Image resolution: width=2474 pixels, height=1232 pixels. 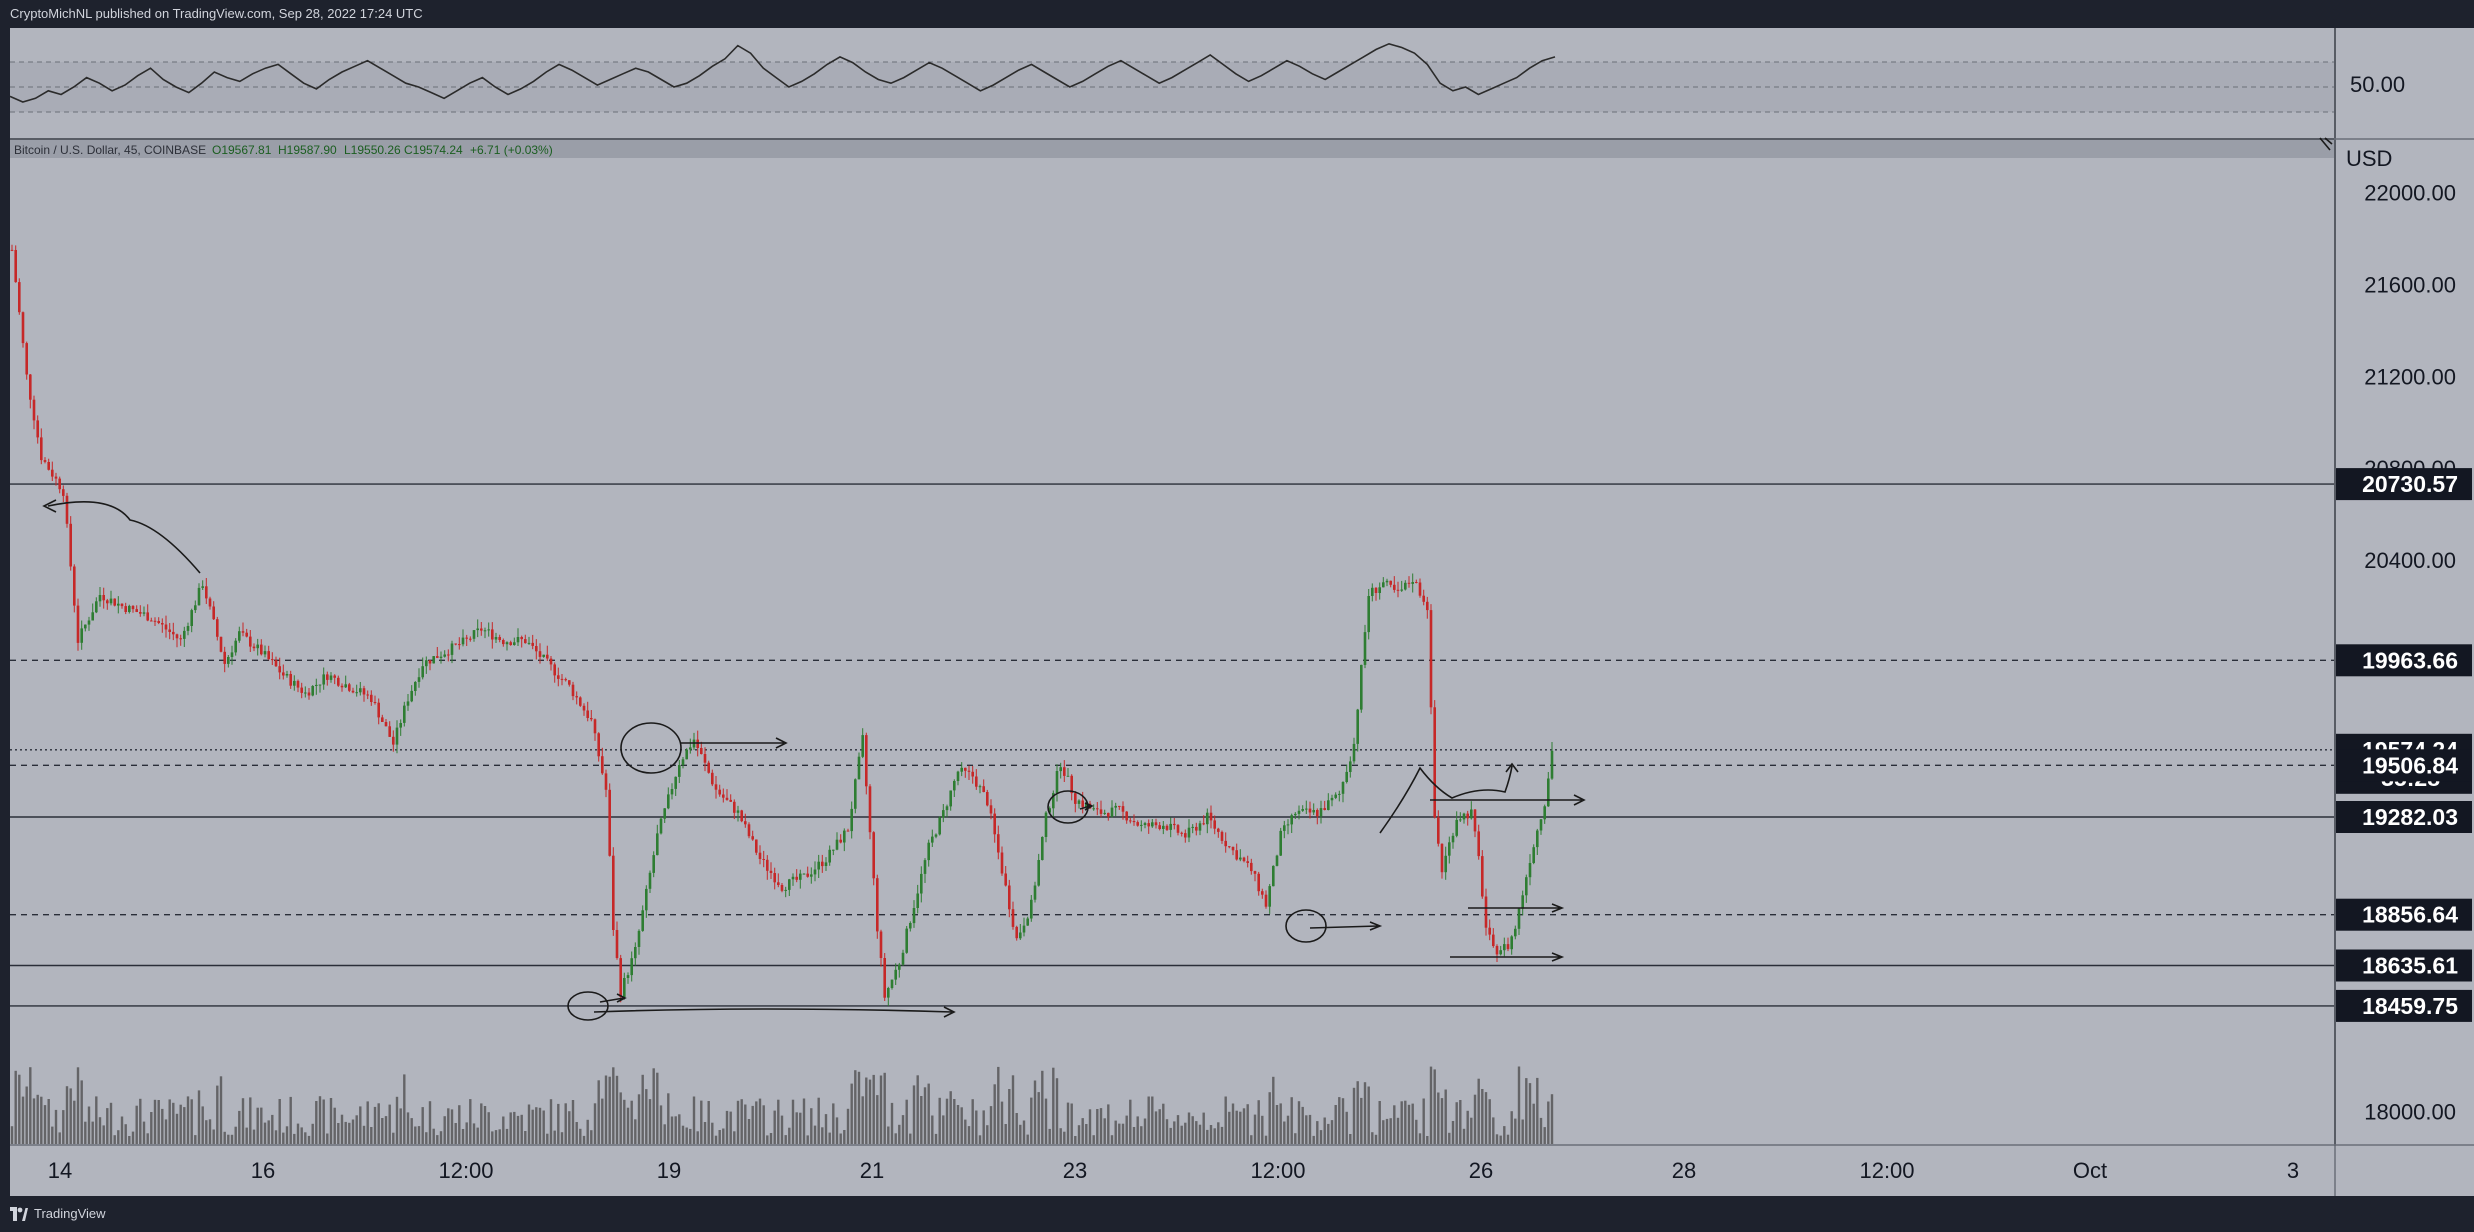 I want to click on tradingview-brand: TradingView, so click(x=58, y=1213).